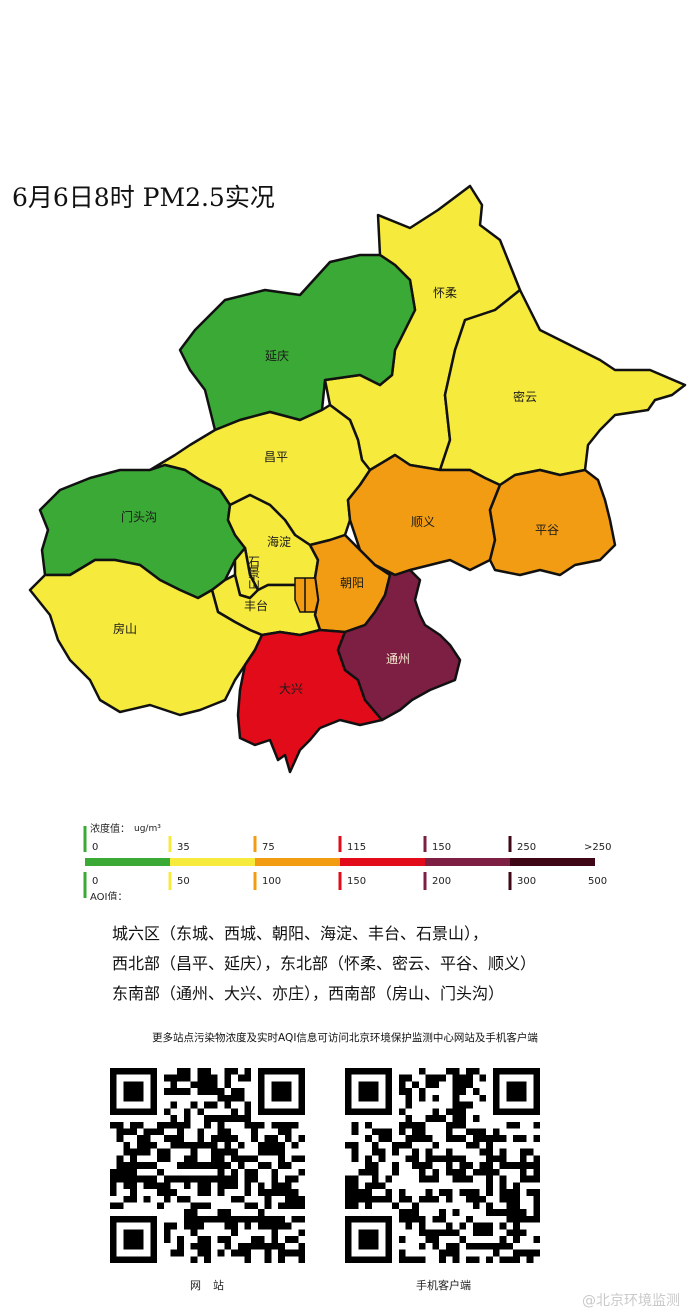  I want to click on legend-color-good, so click(127, 862).